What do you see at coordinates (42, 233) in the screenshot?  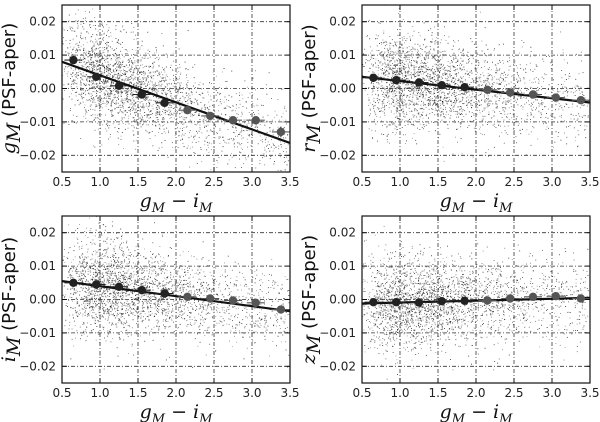 I see `y-tick-label: 0.02` at bounding box center [42, 233].